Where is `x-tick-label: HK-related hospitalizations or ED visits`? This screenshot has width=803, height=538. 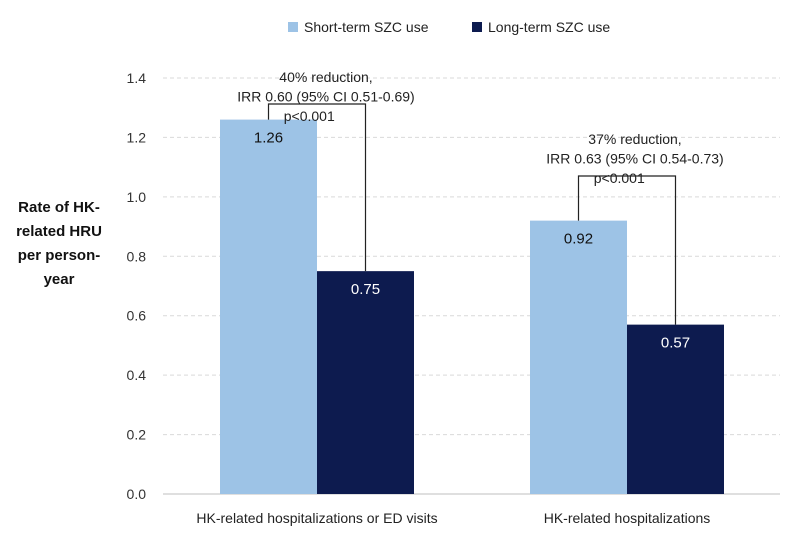 x-tick-label: HK-related hospitalizations or ED visits is located at coordinates (316, 518).